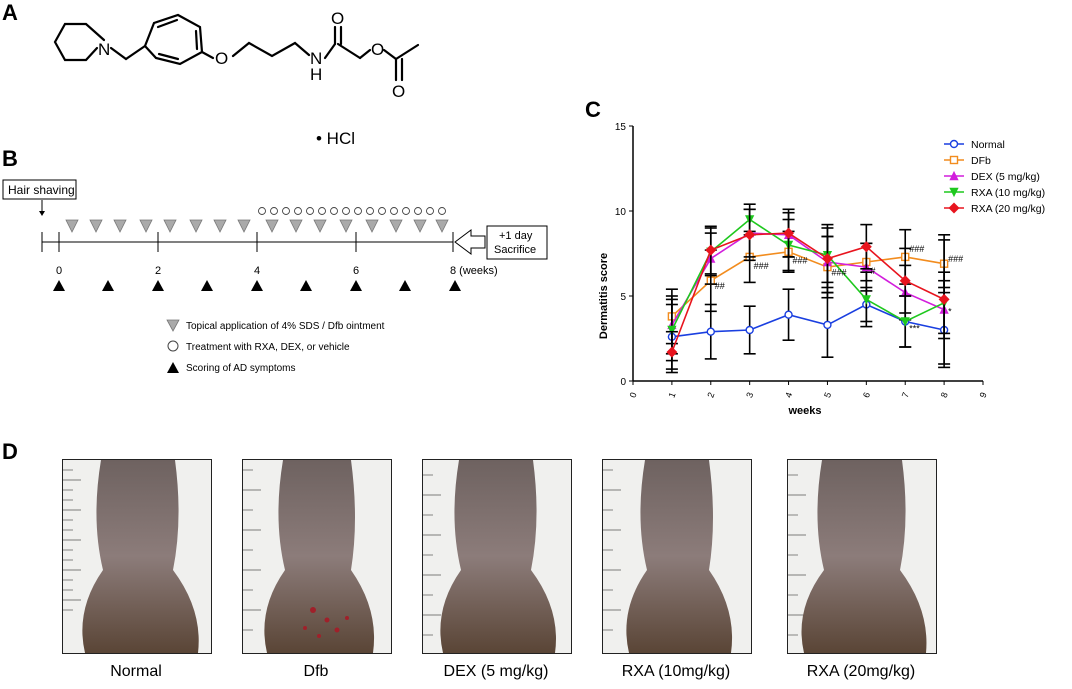  I want to click on black-triangle-up-icon, so click(173, 367).